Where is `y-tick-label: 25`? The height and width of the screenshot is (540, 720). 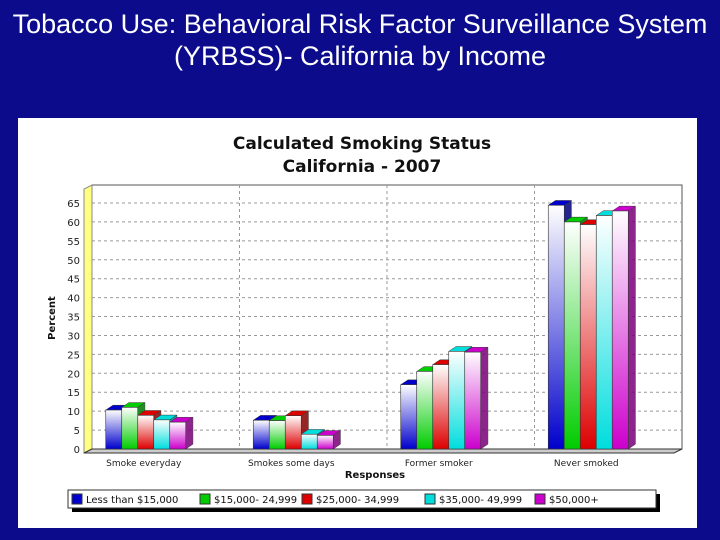
y-tick-label: 25 is located at coordinates (73, 355).